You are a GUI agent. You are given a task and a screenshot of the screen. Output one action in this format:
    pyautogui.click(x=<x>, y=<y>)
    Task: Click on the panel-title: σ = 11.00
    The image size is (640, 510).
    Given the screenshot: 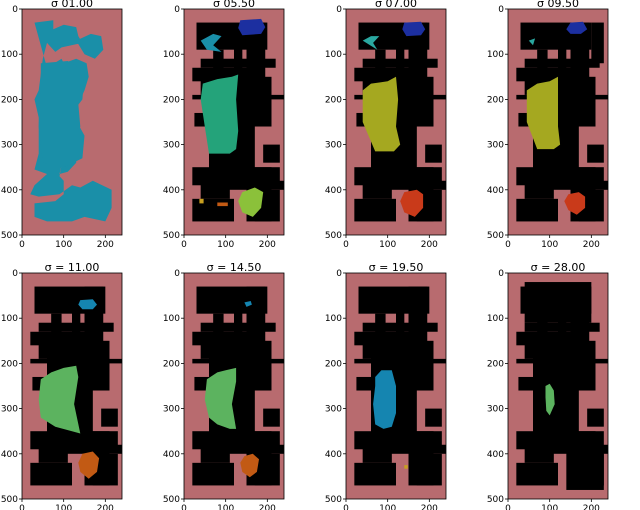 What is the action you would take?
    pyautogui.click(x=72, y=267)
    